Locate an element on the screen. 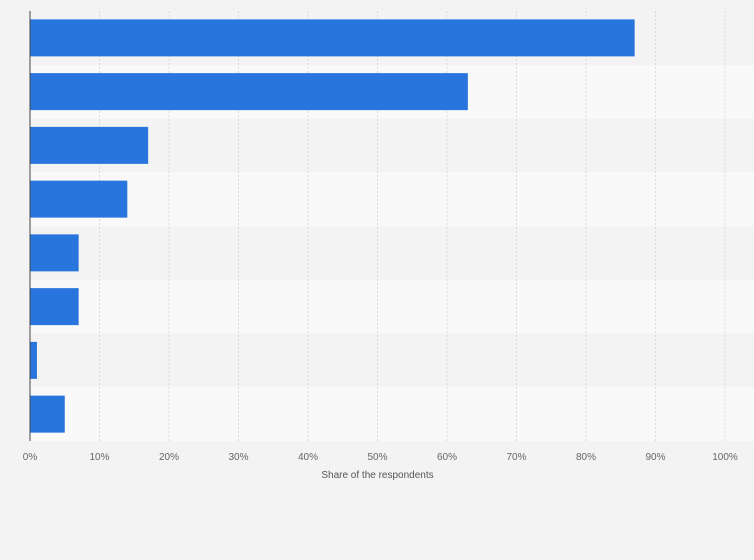  x-tick-label: 90% is located at coordinates (655, 457).